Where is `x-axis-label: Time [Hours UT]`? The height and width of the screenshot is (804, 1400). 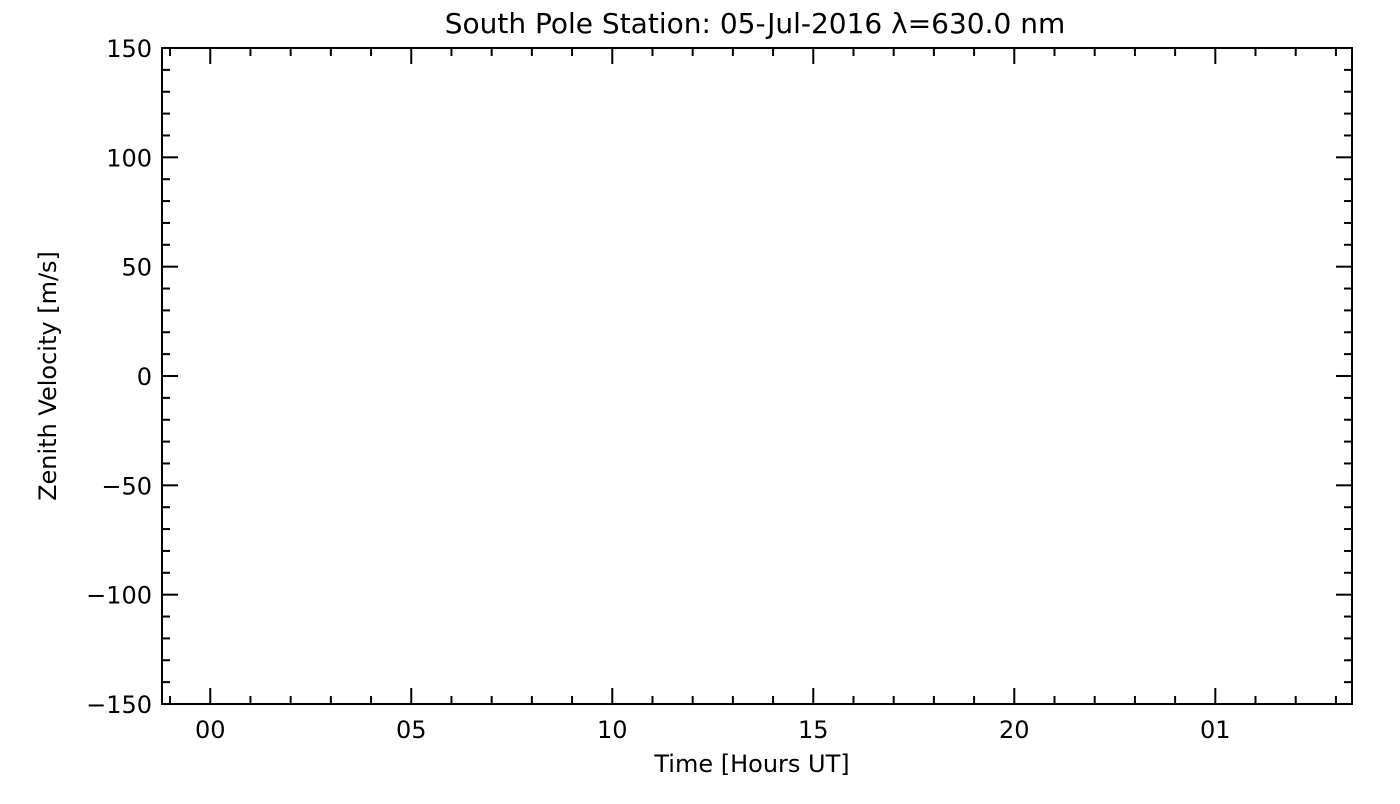 x-axis-label: Time [Hours UT] is located at coordinates (751, 764).